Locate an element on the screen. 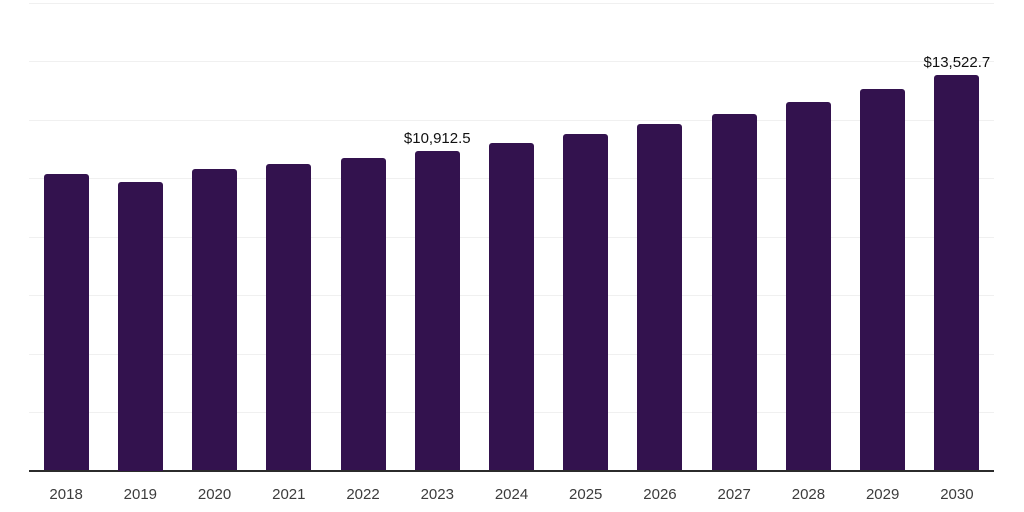 The width and height of the screenshot is (1024, 512). bar-2029 is located at coordinates (883, 279).